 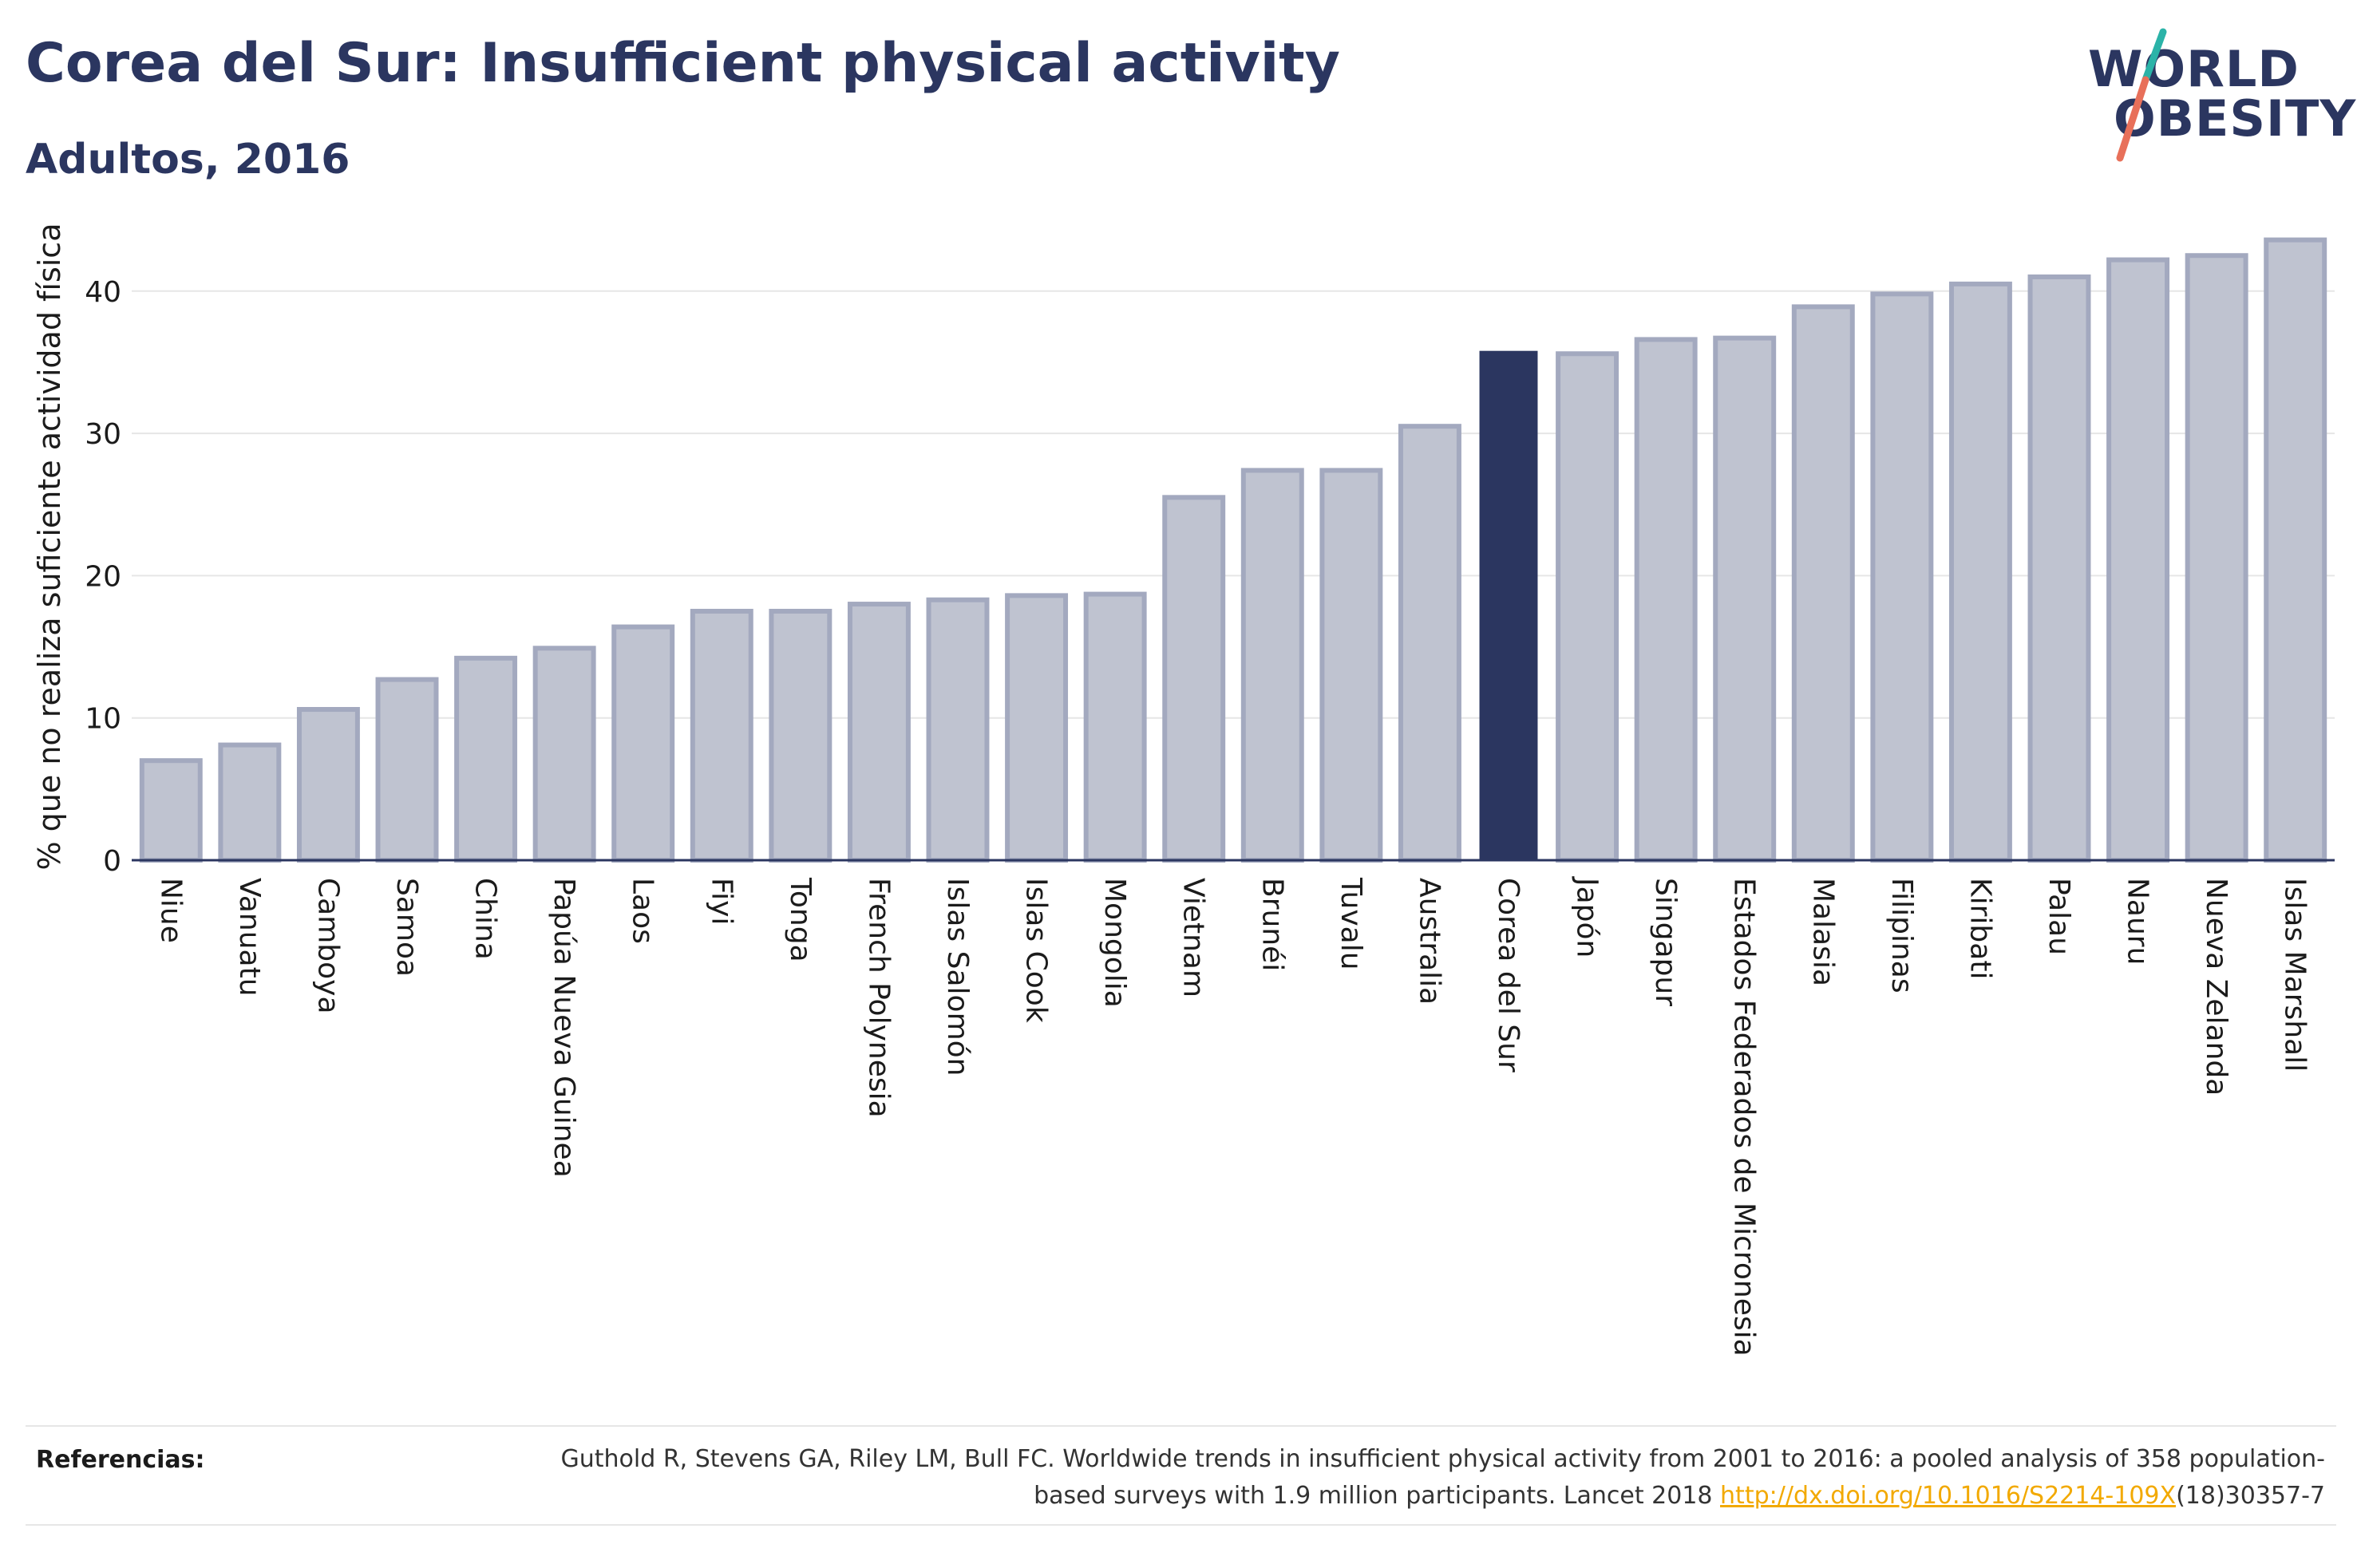 What do you see at coordinates (2141, 95) in the screenshot?
I see `logo-slash-icon` at bounding box center [2141, 95].